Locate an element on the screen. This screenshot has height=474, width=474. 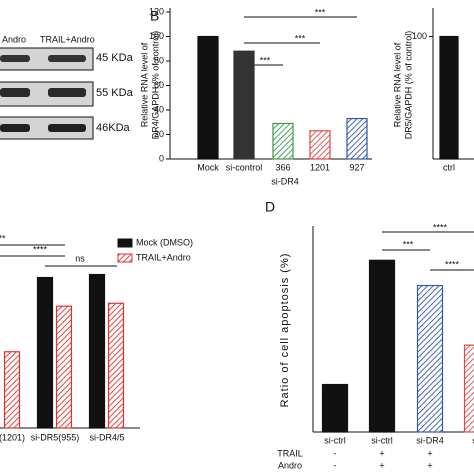
legend-label: TRAIL+Andro is located at coordinates (163, 257).